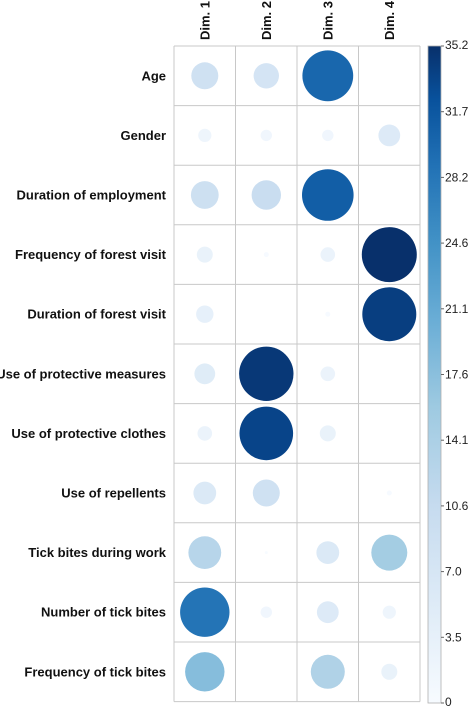  Describe the element at coordinates (453, 572) in the screenshot. I see `colorbar-tick-label: 7.0` at that location.